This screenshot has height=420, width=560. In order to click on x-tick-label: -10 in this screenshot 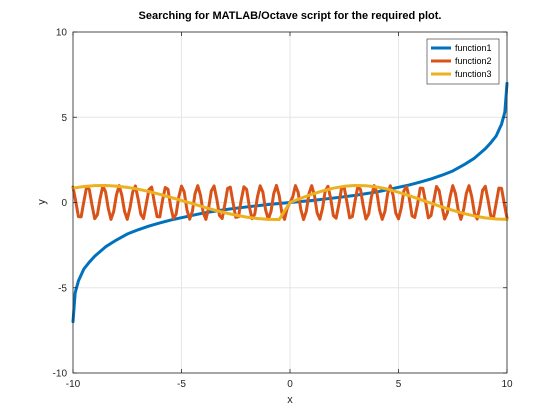, I will do `click(73, 384)`.